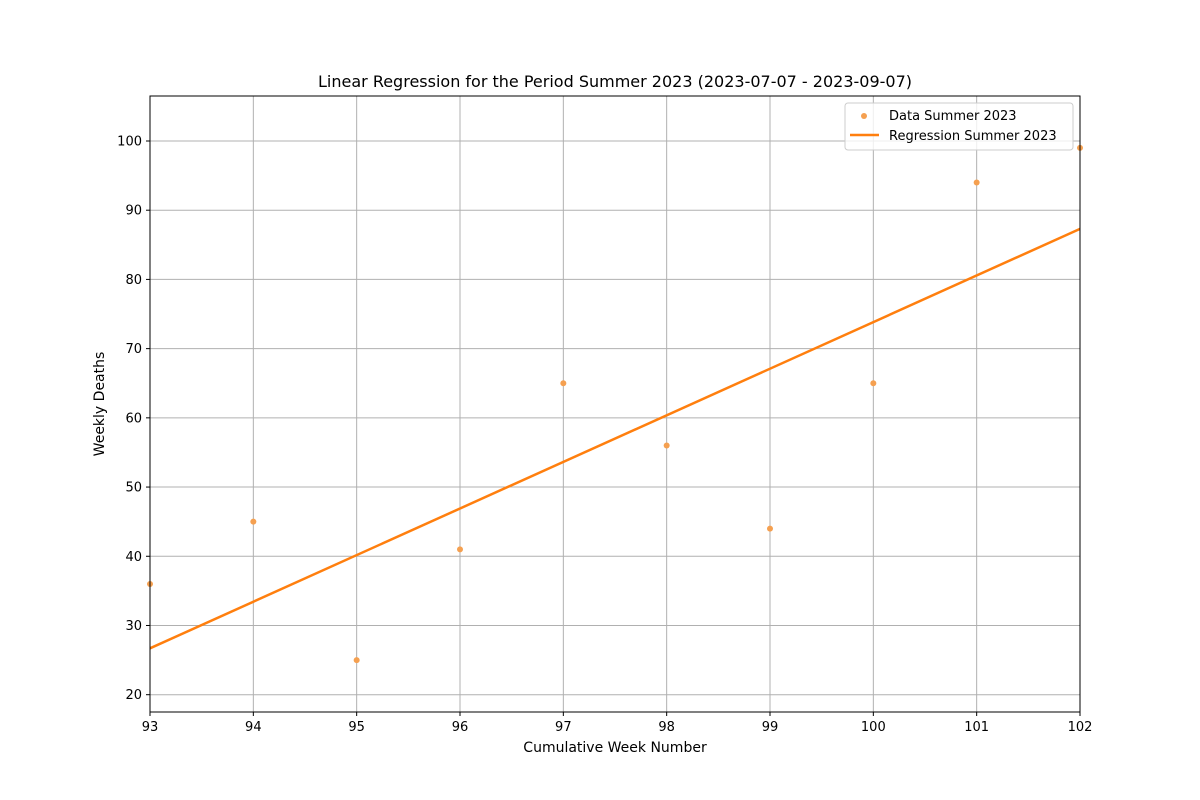 Image resolution: width=1200 pixels, height=800 pixels. What do you see at coordinates (873, 727) in the screenshot?
I see `x-tick-label: 100` at bounding box center [873, 727].